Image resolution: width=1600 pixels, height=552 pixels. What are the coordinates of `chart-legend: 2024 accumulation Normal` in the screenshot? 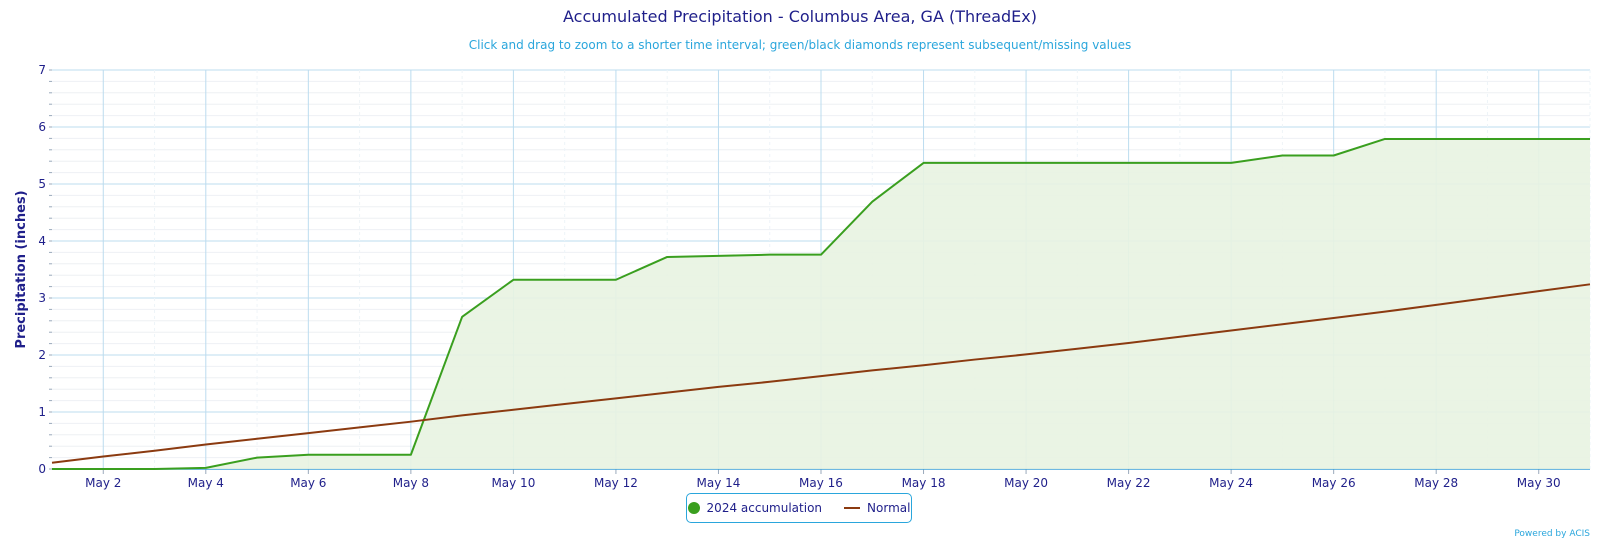 It's located at (799, 508).